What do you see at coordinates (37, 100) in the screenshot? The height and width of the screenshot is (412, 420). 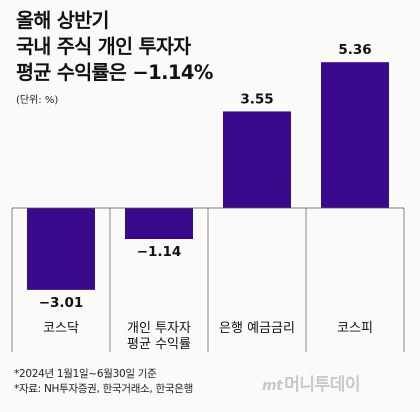 I see `unit-label: (단위: %)` at bounding box center [37, 100].